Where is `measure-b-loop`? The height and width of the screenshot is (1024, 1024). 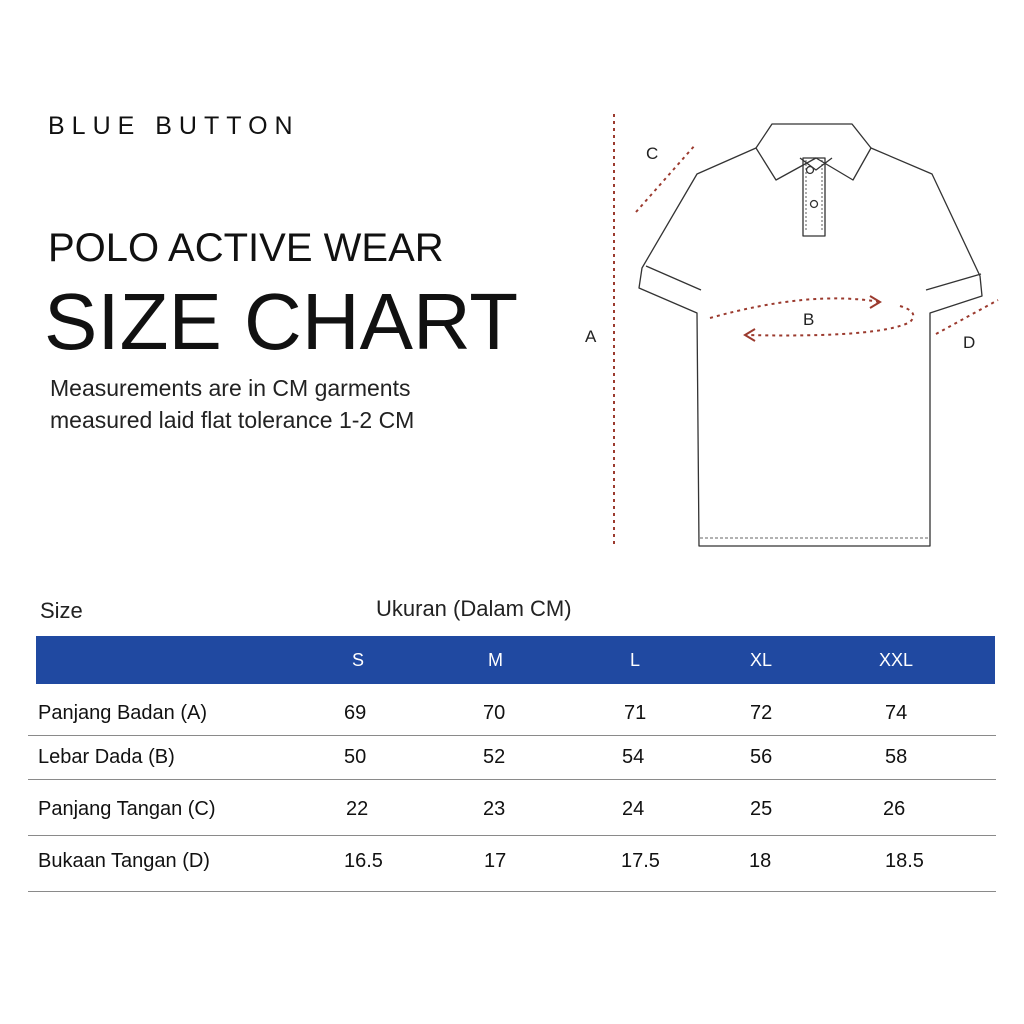
measure-b-loop is located at coordinates (812, 317).